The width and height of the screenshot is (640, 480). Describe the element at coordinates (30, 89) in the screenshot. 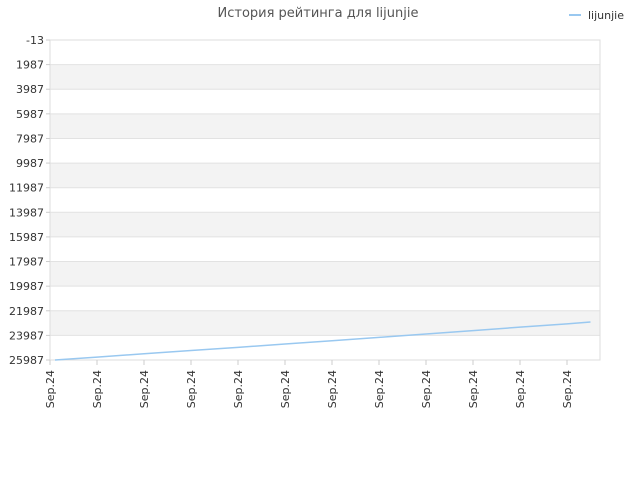

I see `y-tick-label: 3987` at that location.